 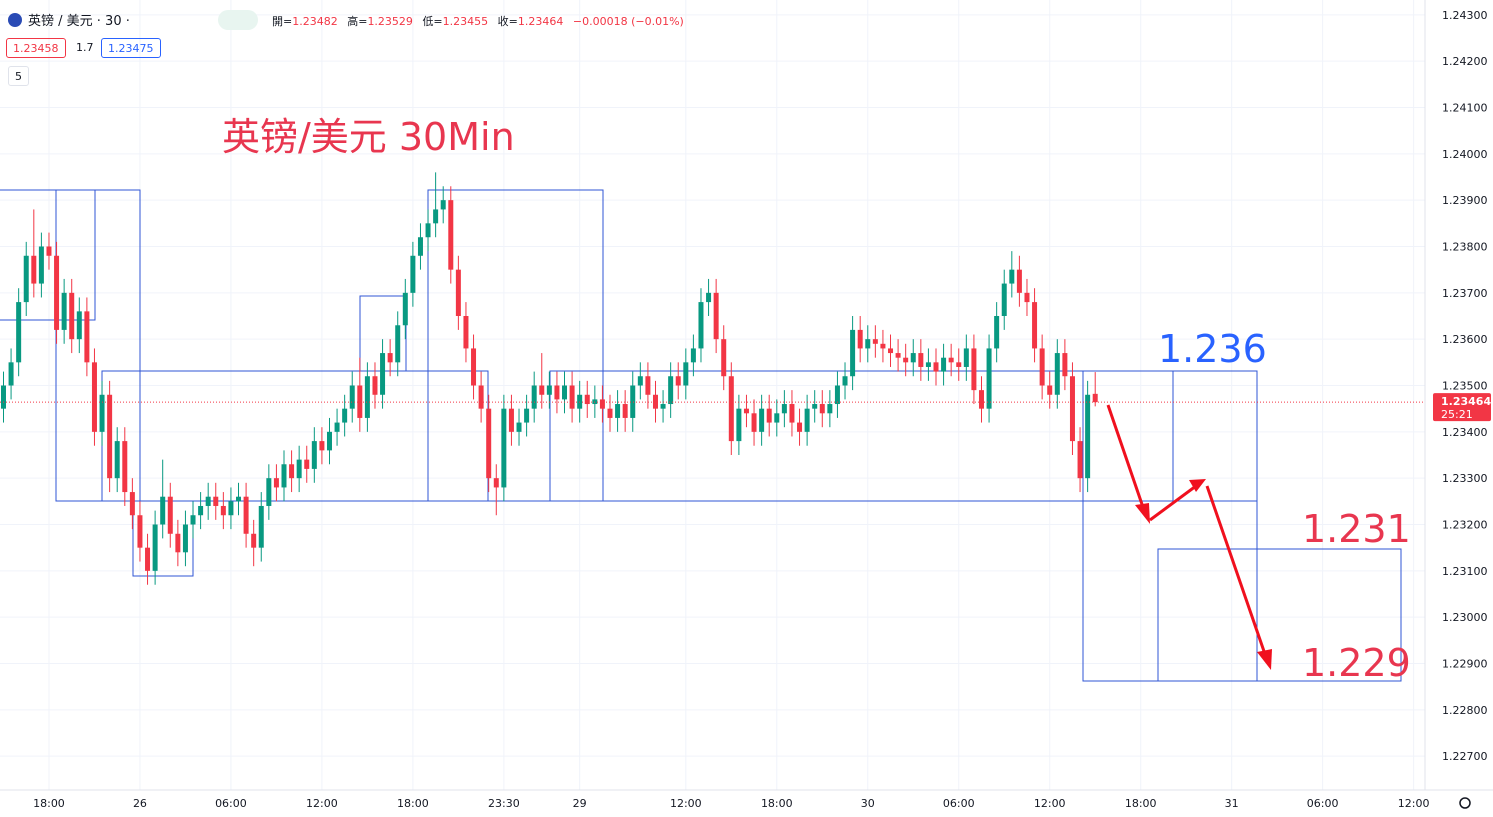 What do you see at coordinates (18, 76) in the screenshot?
I see `indicators-toggle: 5` at bounding box center [18, 76].